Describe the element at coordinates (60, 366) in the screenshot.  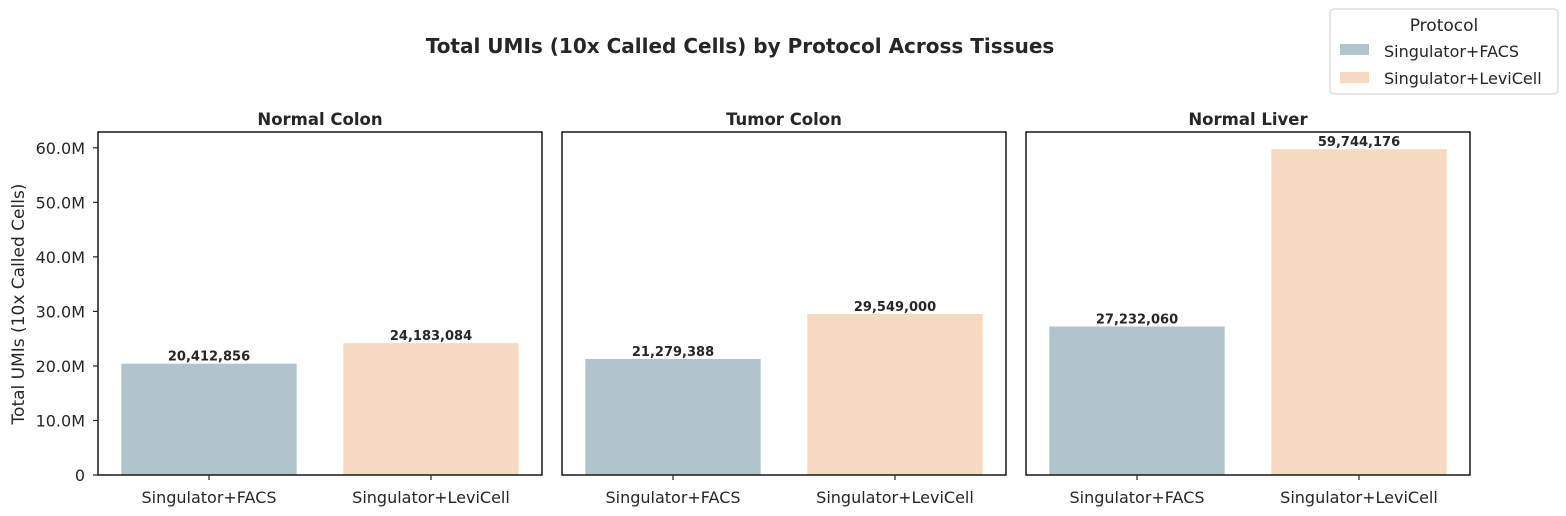
I see `y-tick-label: 20.0M` at that location.